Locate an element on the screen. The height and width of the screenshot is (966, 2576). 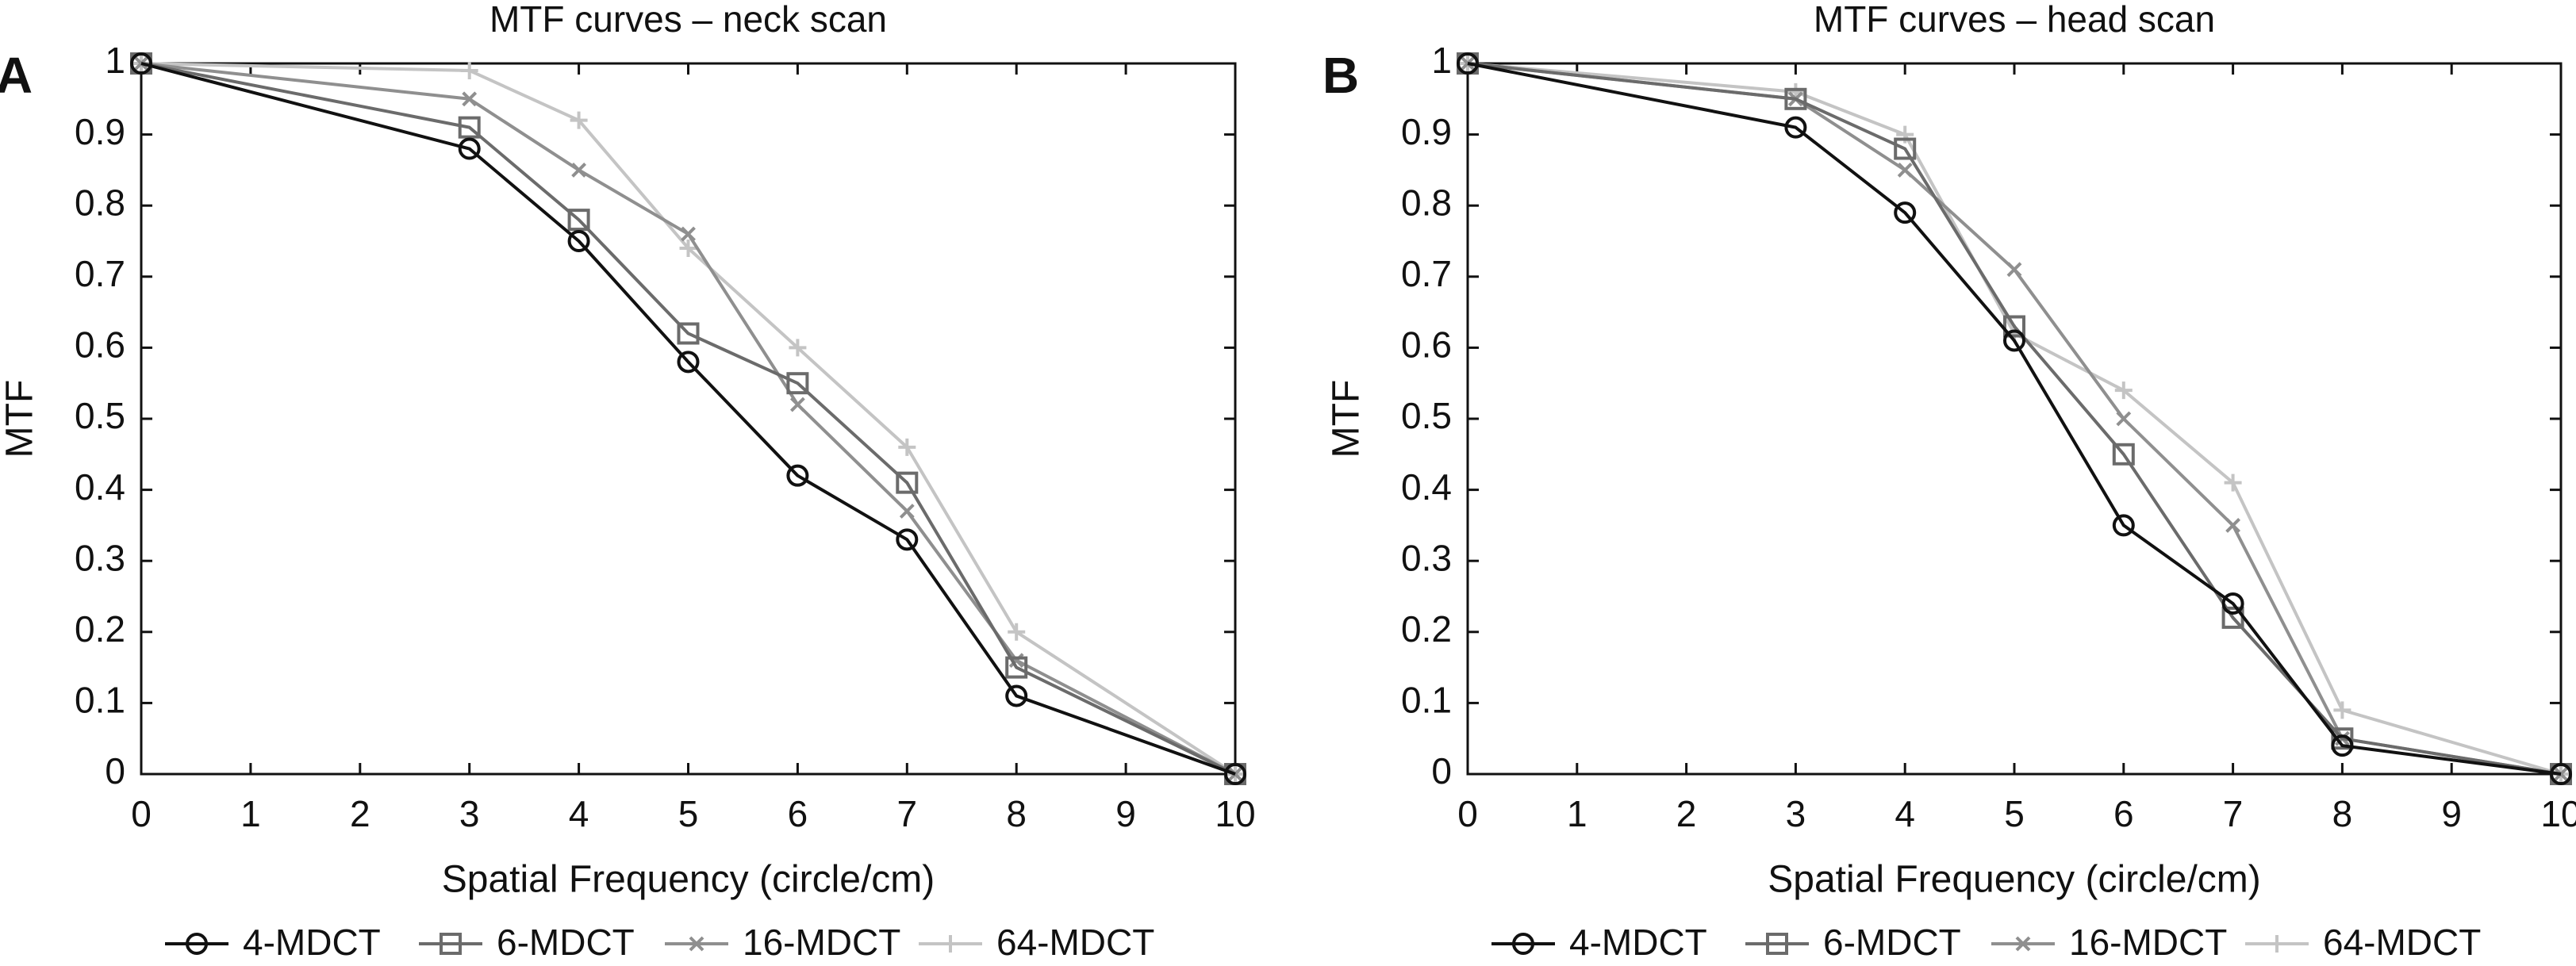
x-tick-label: 0 is located at coordinates (1467, 813).